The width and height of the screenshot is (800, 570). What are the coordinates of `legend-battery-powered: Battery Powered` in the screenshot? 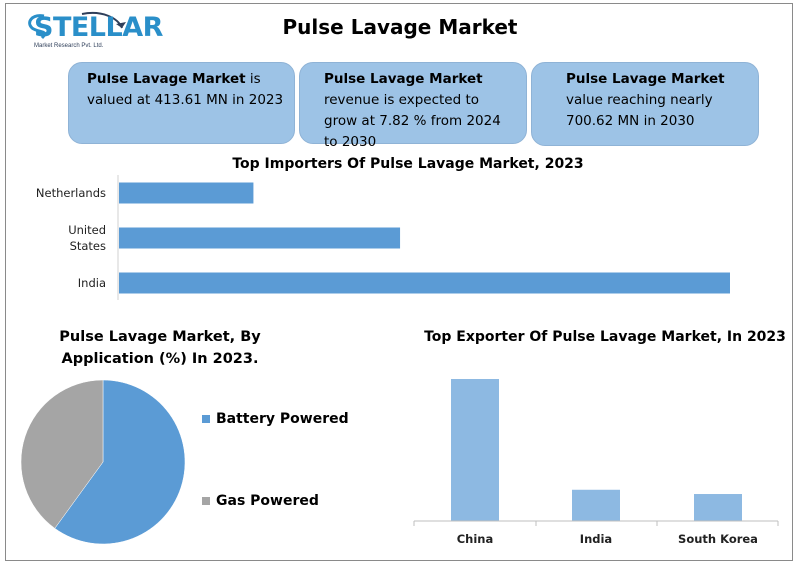 It's located at (275, 419).